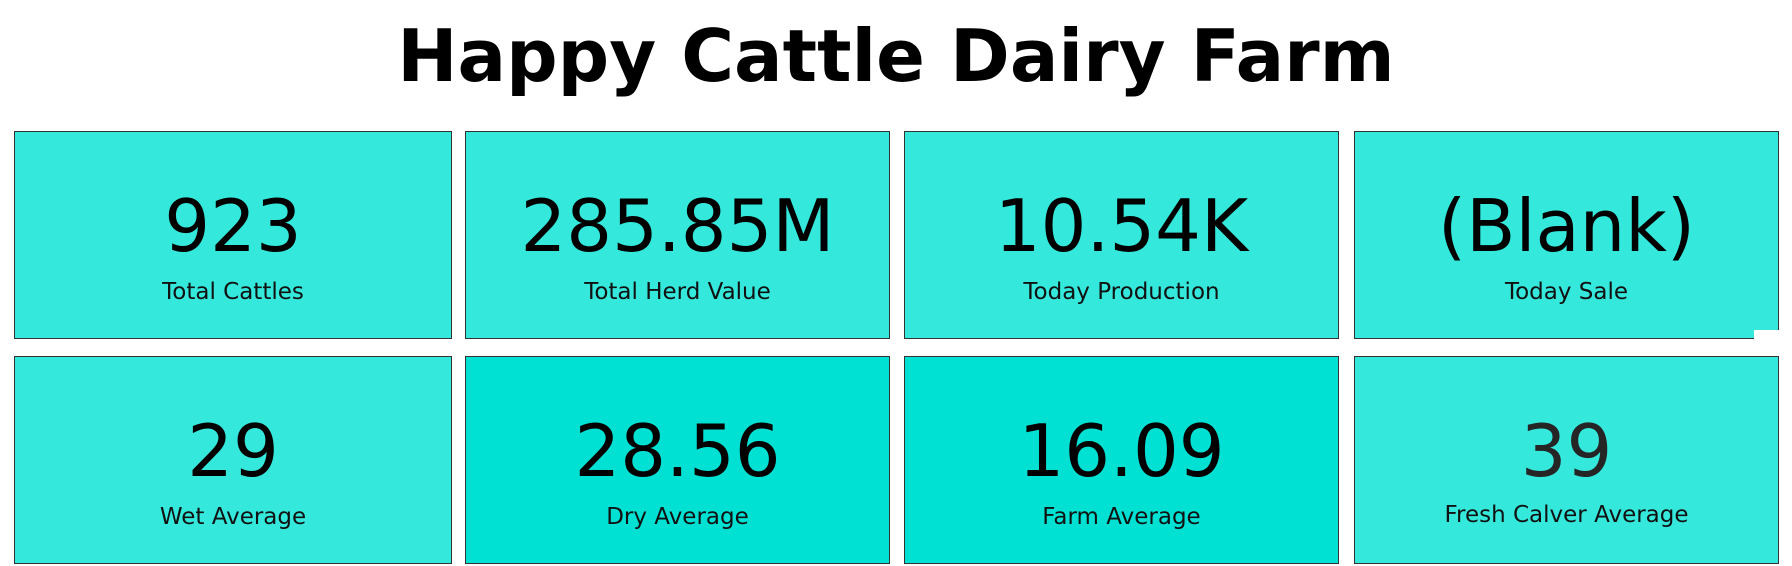 Image resolution: width=1792 pixels, height=566 pixels. What do you see at coordinates (1121, 517) in the screenshot?
I see `card-label: Farm Average` at bounding box center [1121, 517].